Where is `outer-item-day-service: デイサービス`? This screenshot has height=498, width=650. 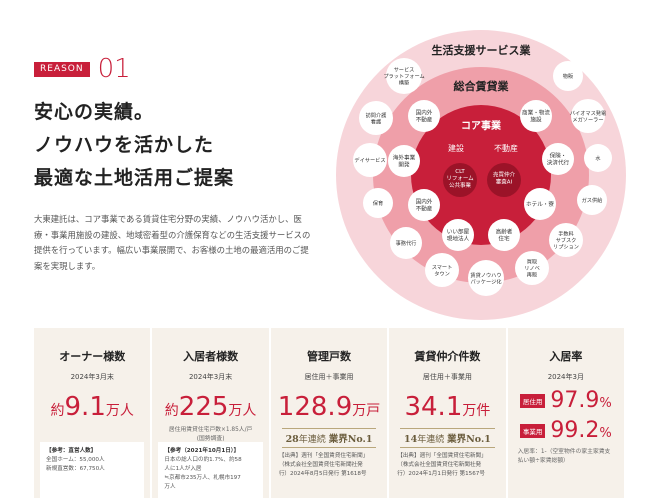 outer-item-day-service: デイサービス is located at coordinates (369, 160).